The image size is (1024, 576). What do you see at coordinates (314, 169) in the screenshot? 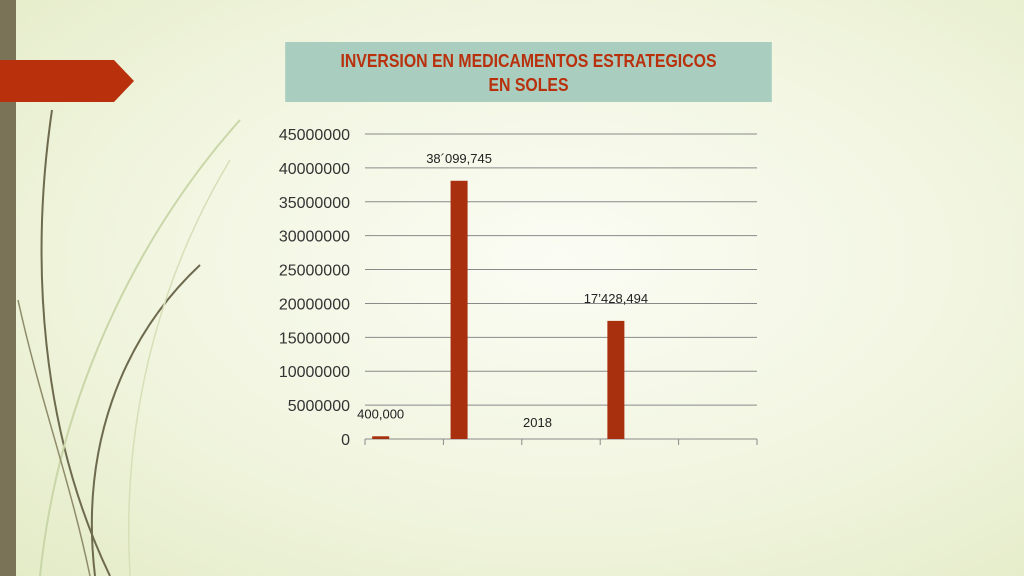
I see `y-tick-label: 40000000` at bounding box center [314, 169].